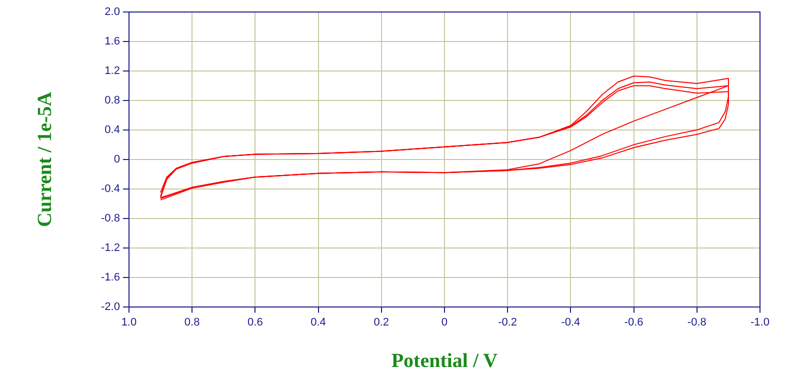  I want to click on y-tick-label: 2.0, so click(112, 12).